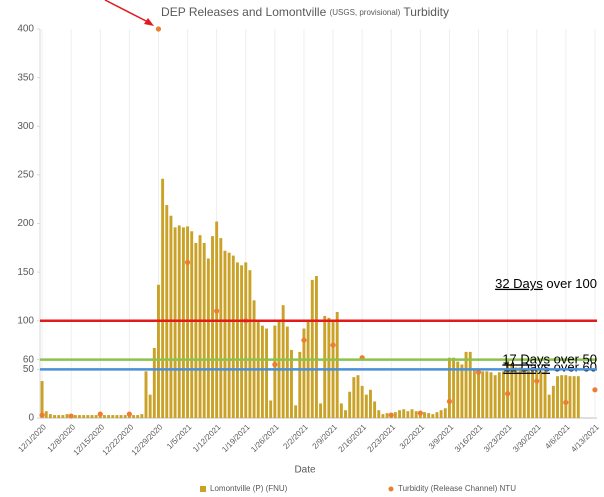 Image resolution: width=604 pixels, height=497 pixels. Describe the element at coordinates (457, 488) in the screenshot. I see `legend-label: Turbidity (Release Channel) NTU` at that location.